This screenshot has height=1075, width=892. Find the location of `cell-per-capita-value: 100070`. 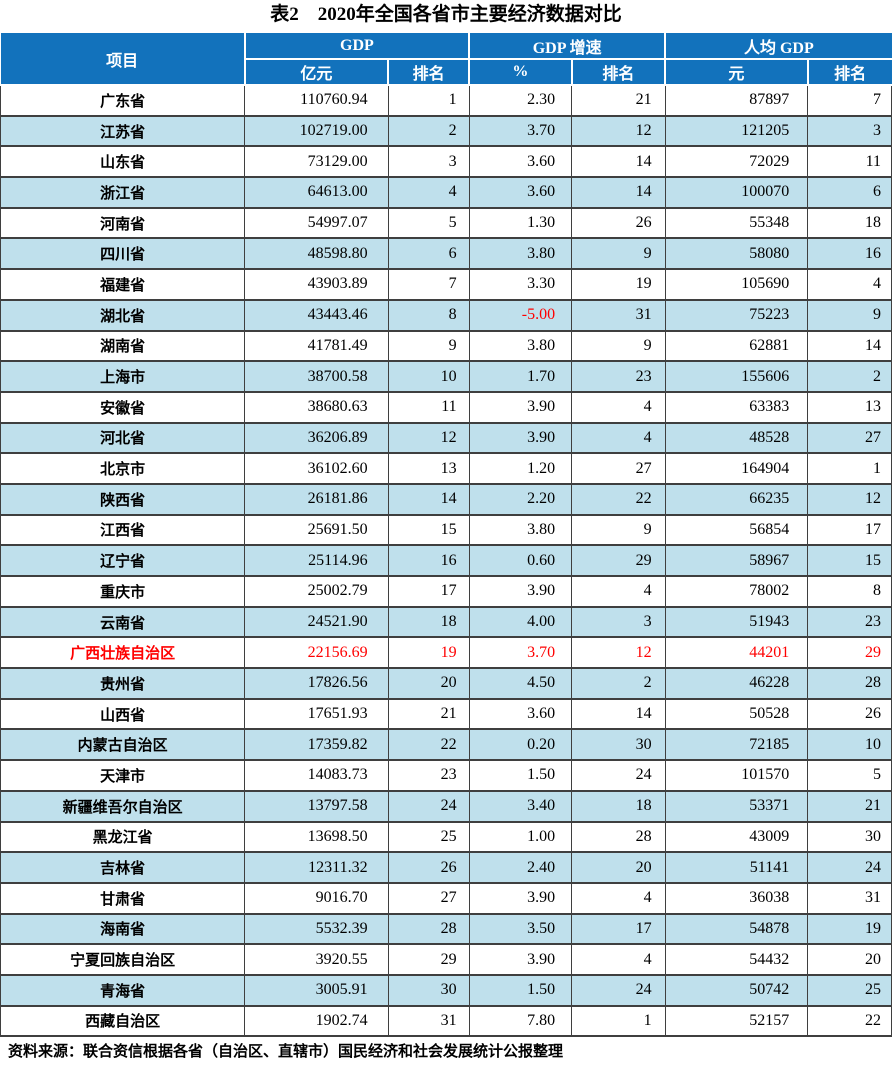

cell-per-capita-value: 100070 is located at coordinates (736, 192).